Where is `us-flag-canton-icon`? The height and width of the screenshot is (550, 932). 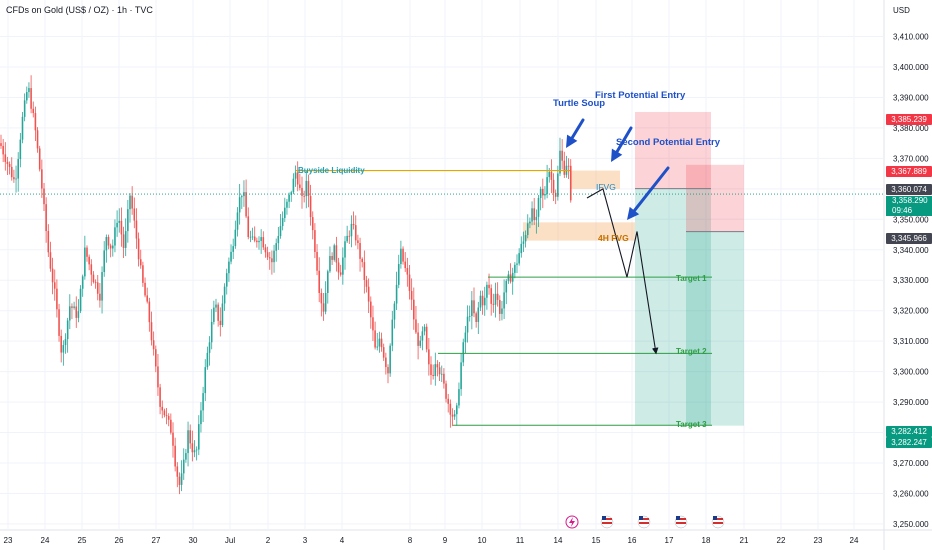 us-flag-canton-icon is located at coordinates (678, 518).